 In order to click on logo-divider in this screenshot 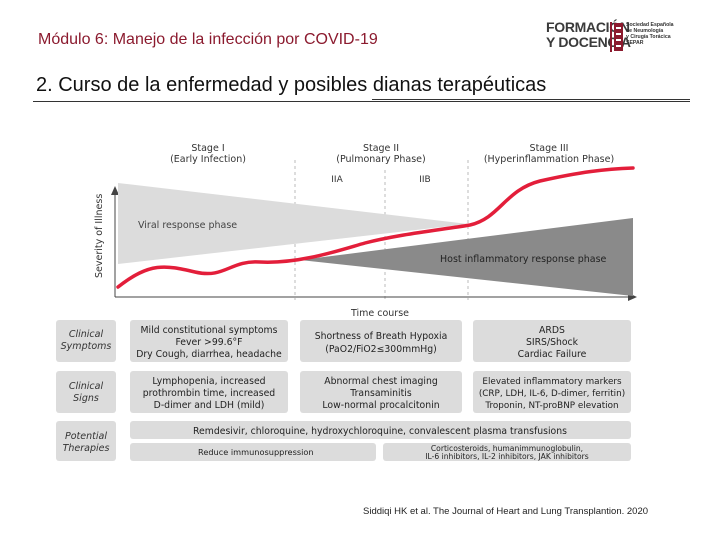, I will do `click(611, 37)`.